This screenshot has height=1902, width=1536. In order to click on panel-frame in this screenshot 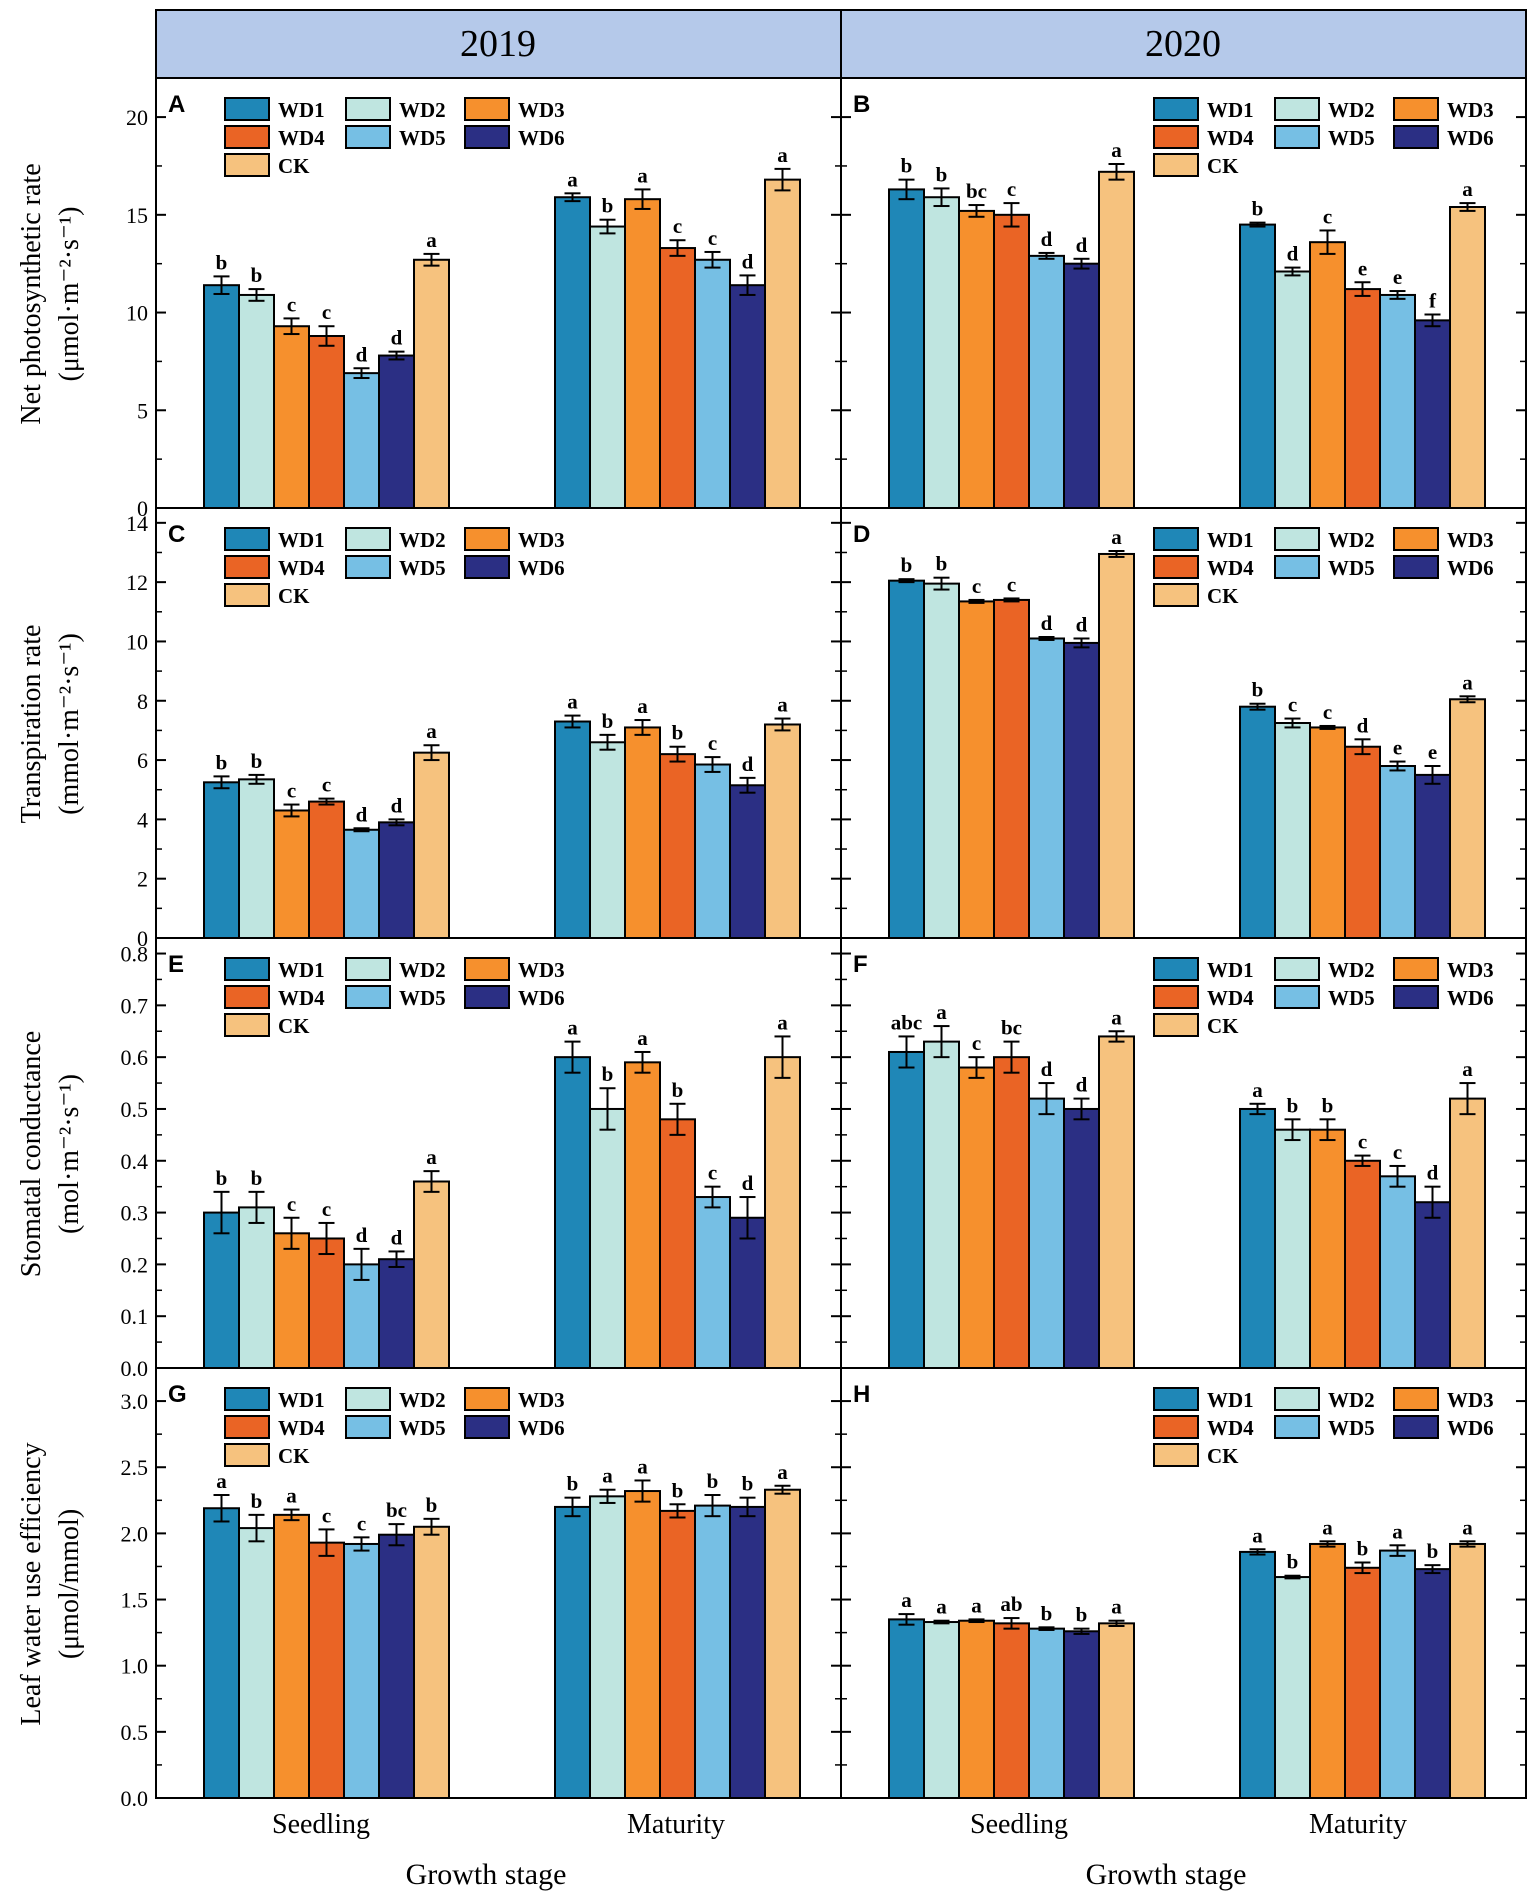, I will do `click(1183, 1583)`.